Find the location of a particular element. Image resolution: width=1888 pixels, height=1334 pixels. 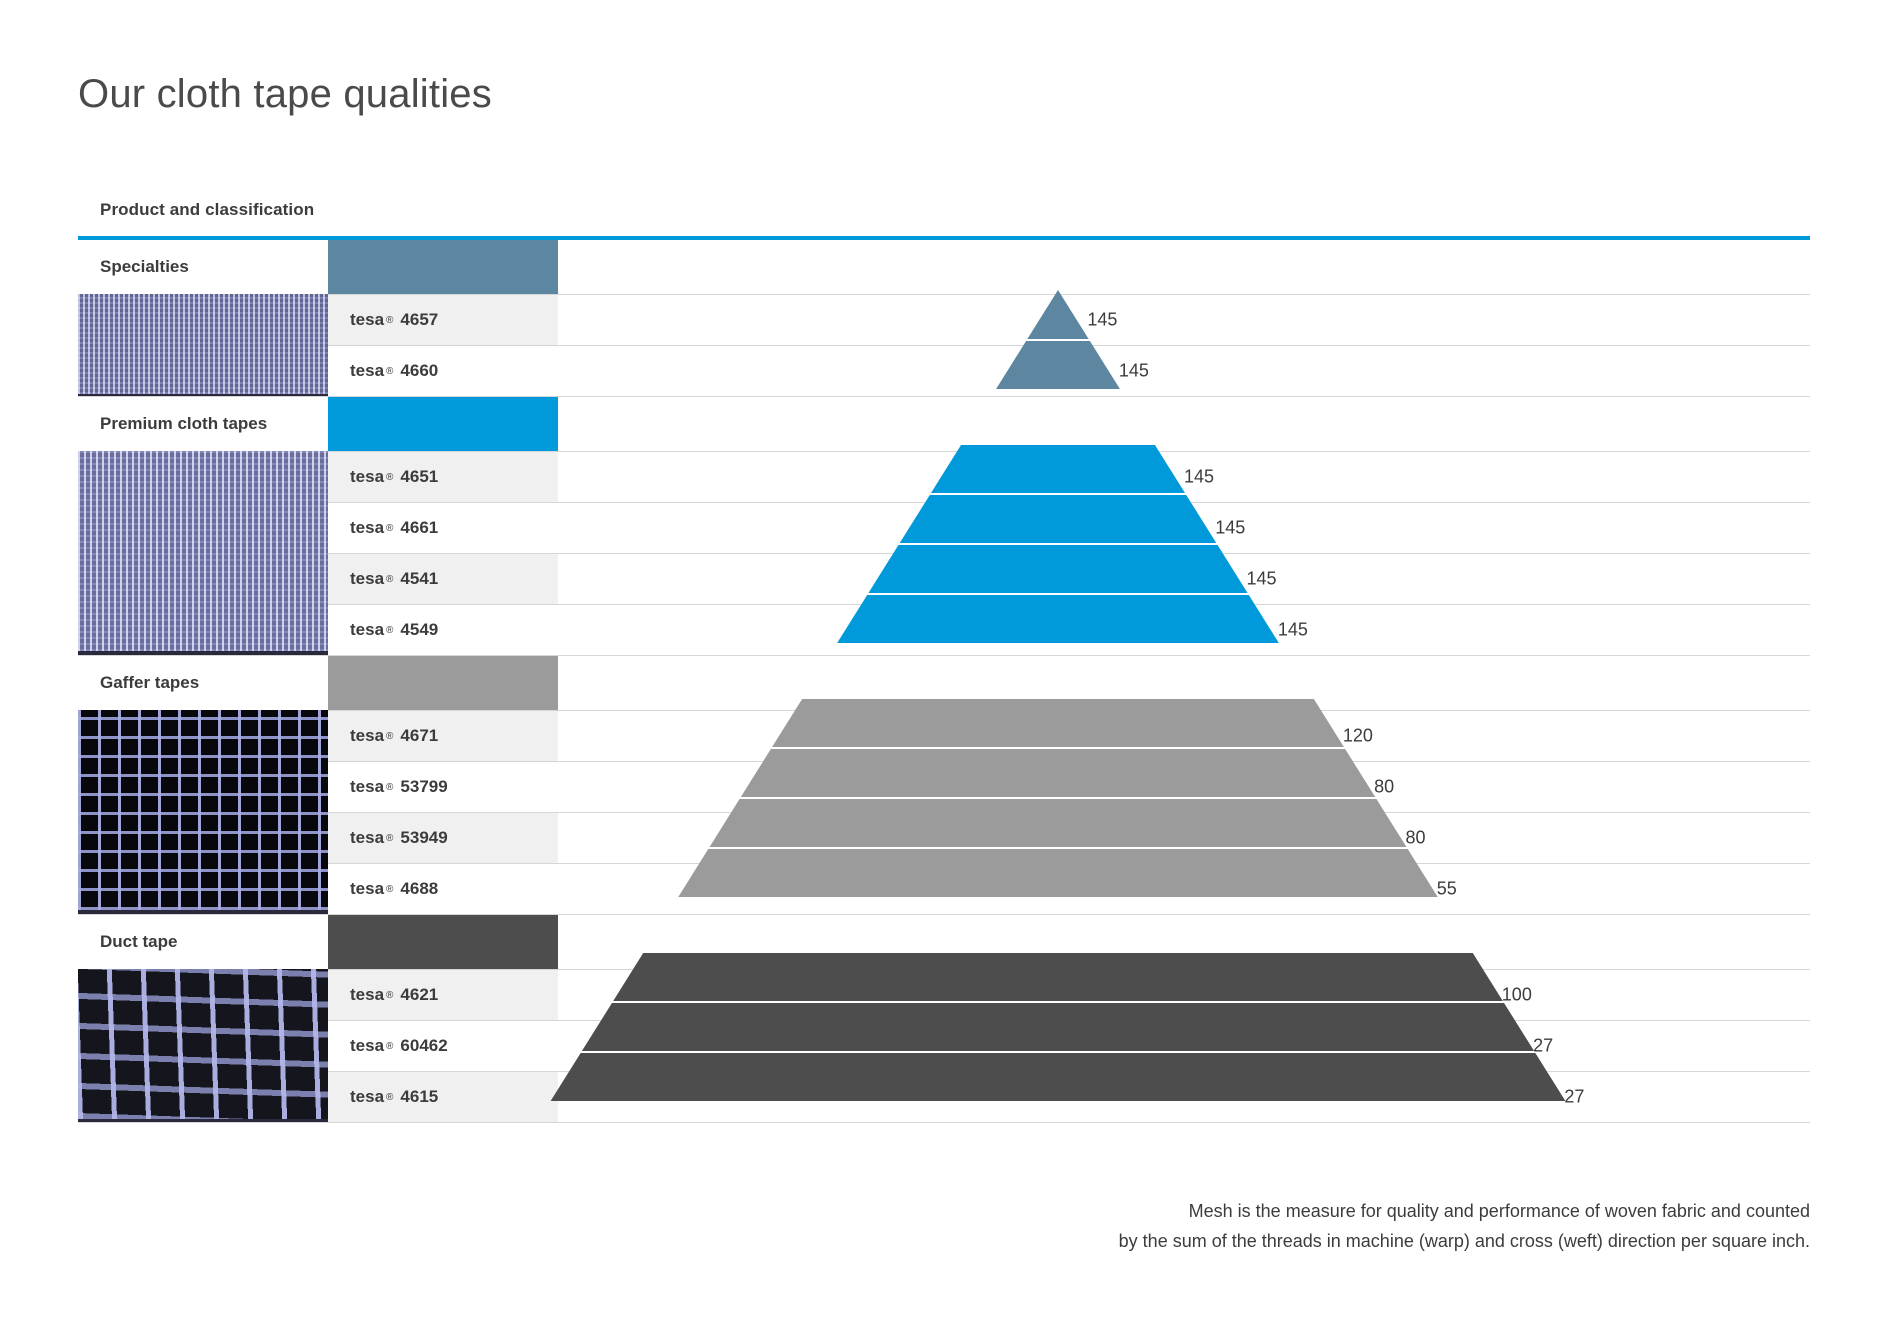

product-code: 4621 is located at coordinates (419, 994).